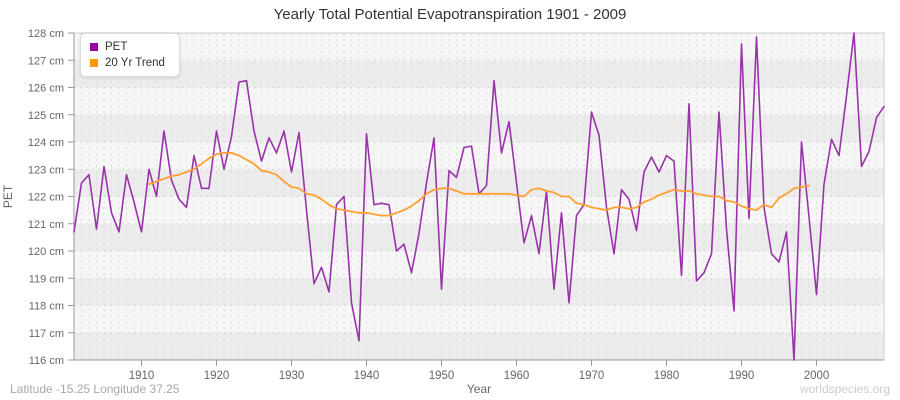 This screenshot has height=400, width=900. Describe the element at coordinates (292, 376) in the screenshot. I see `x-tick-label: 1930` at that location.